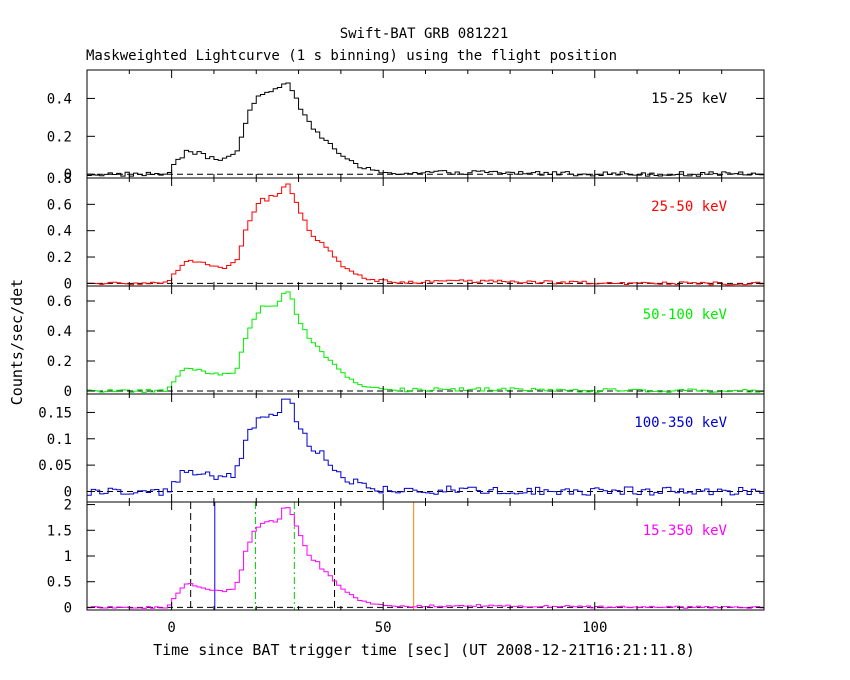 The width and height of the screenshot is (850, 680). I want to click on band-label: 15-350 keV, so click(685, 531).